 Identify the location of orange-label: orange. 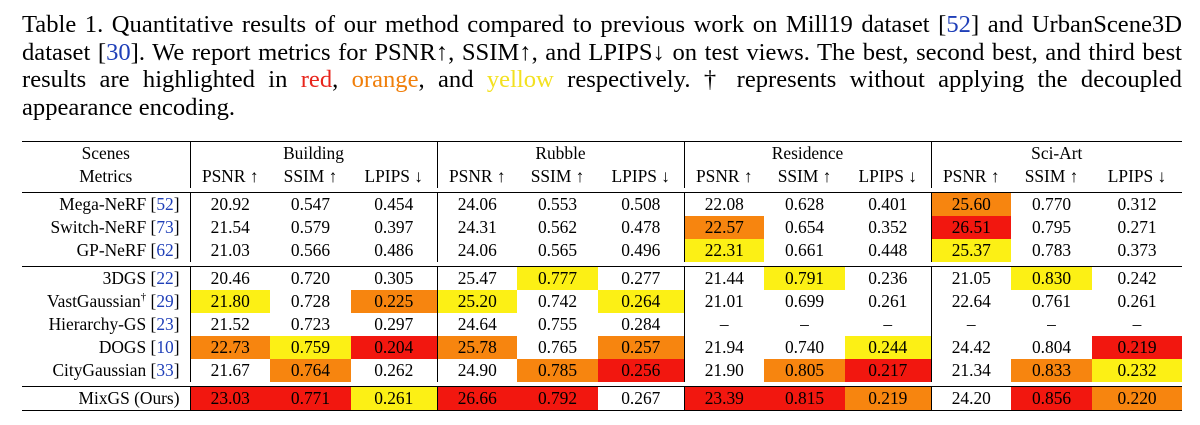
(385, 79).